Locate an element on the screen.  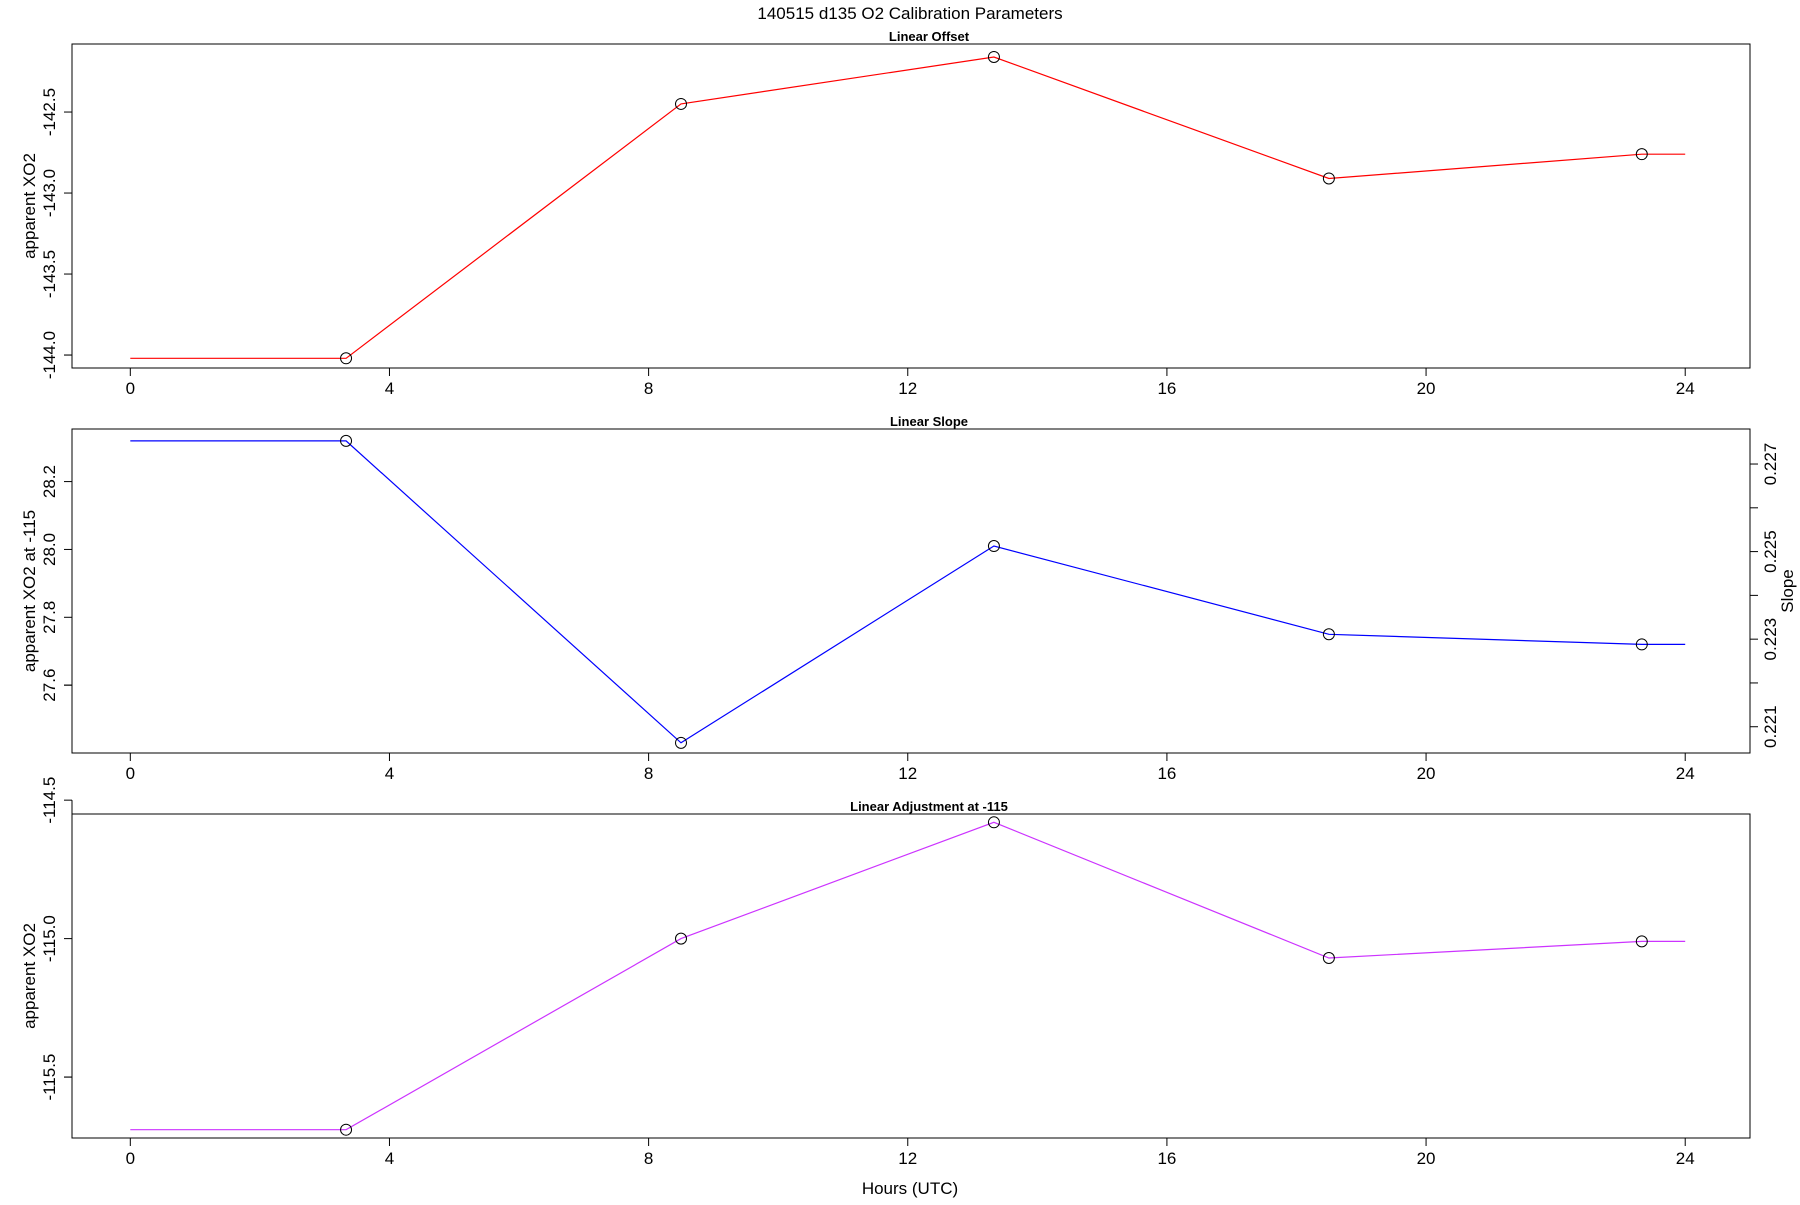
panel-title: Linear Offset is located at coordinates (929, 36).